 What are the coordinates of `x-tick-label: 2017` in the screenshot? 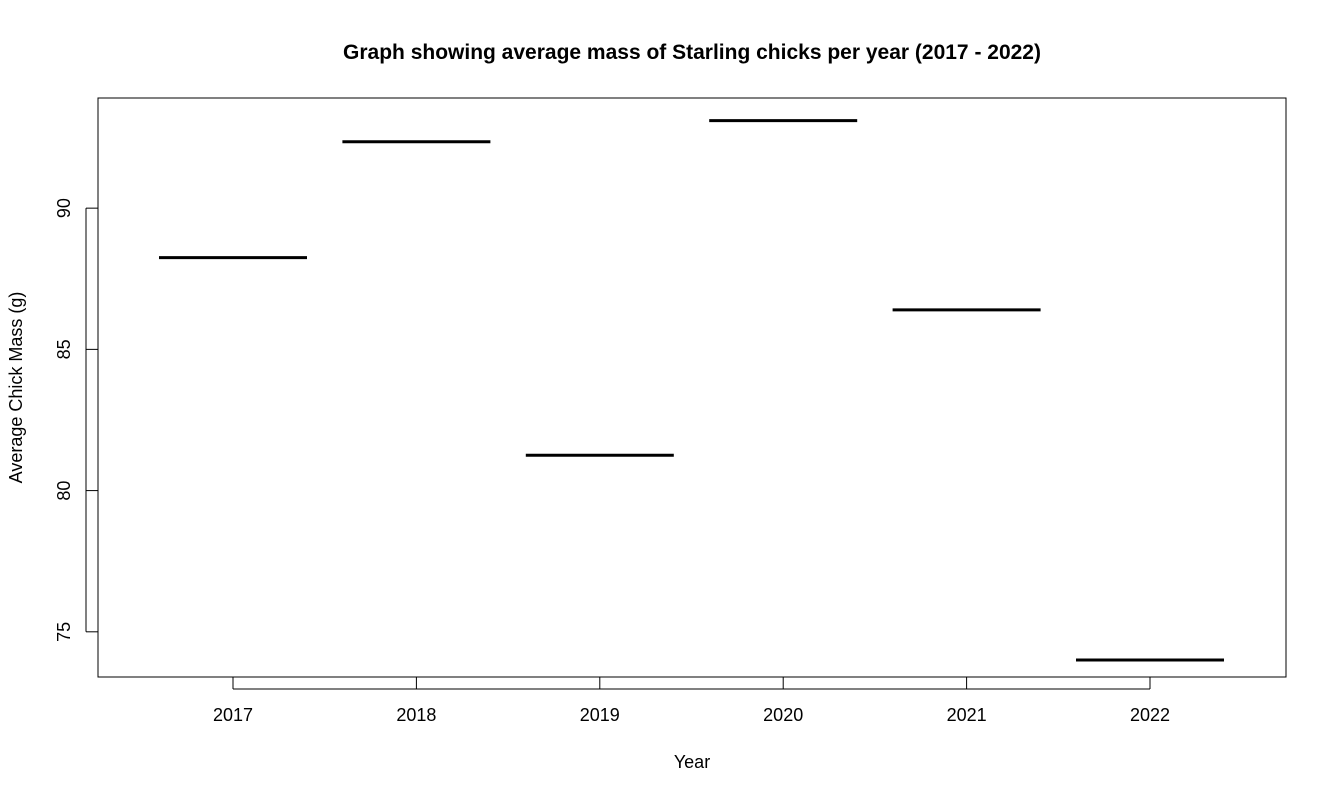 It's located at (233, 715).